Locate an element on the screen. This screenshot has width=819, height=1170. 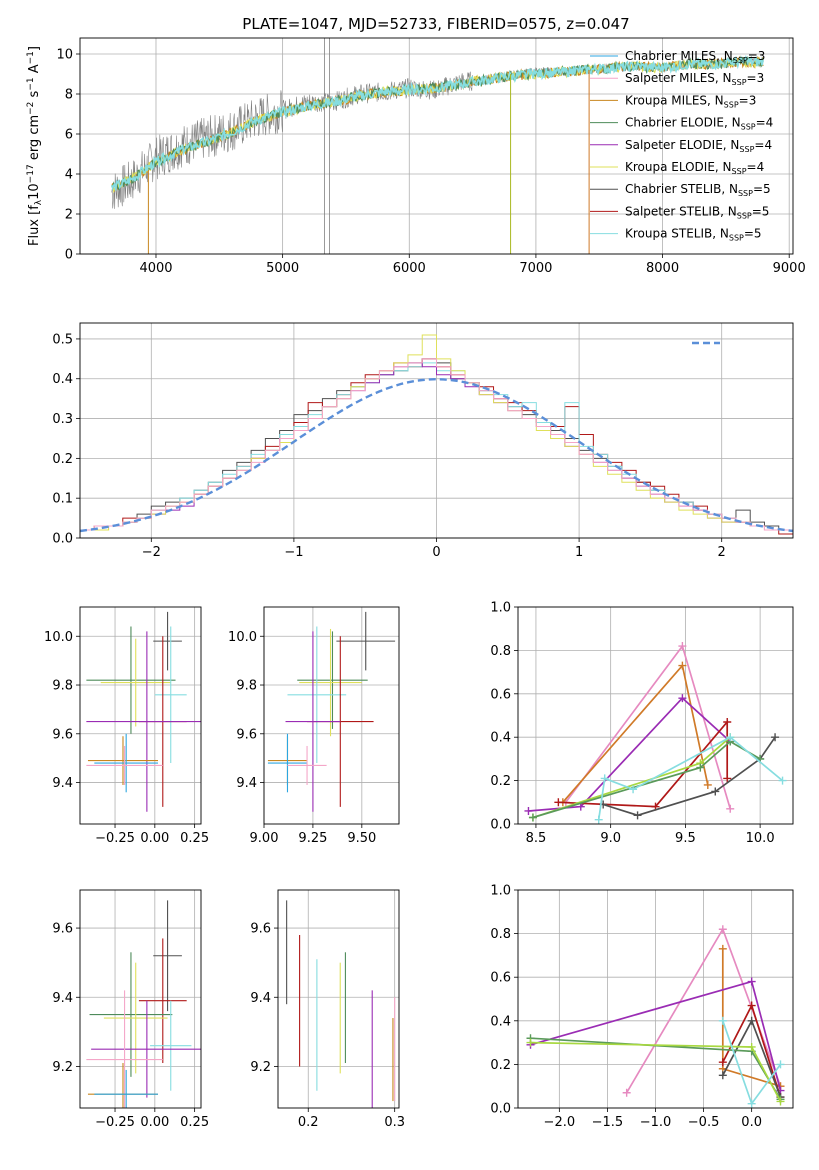
x-tick-label: −2 is located at coordinates (151, 552).